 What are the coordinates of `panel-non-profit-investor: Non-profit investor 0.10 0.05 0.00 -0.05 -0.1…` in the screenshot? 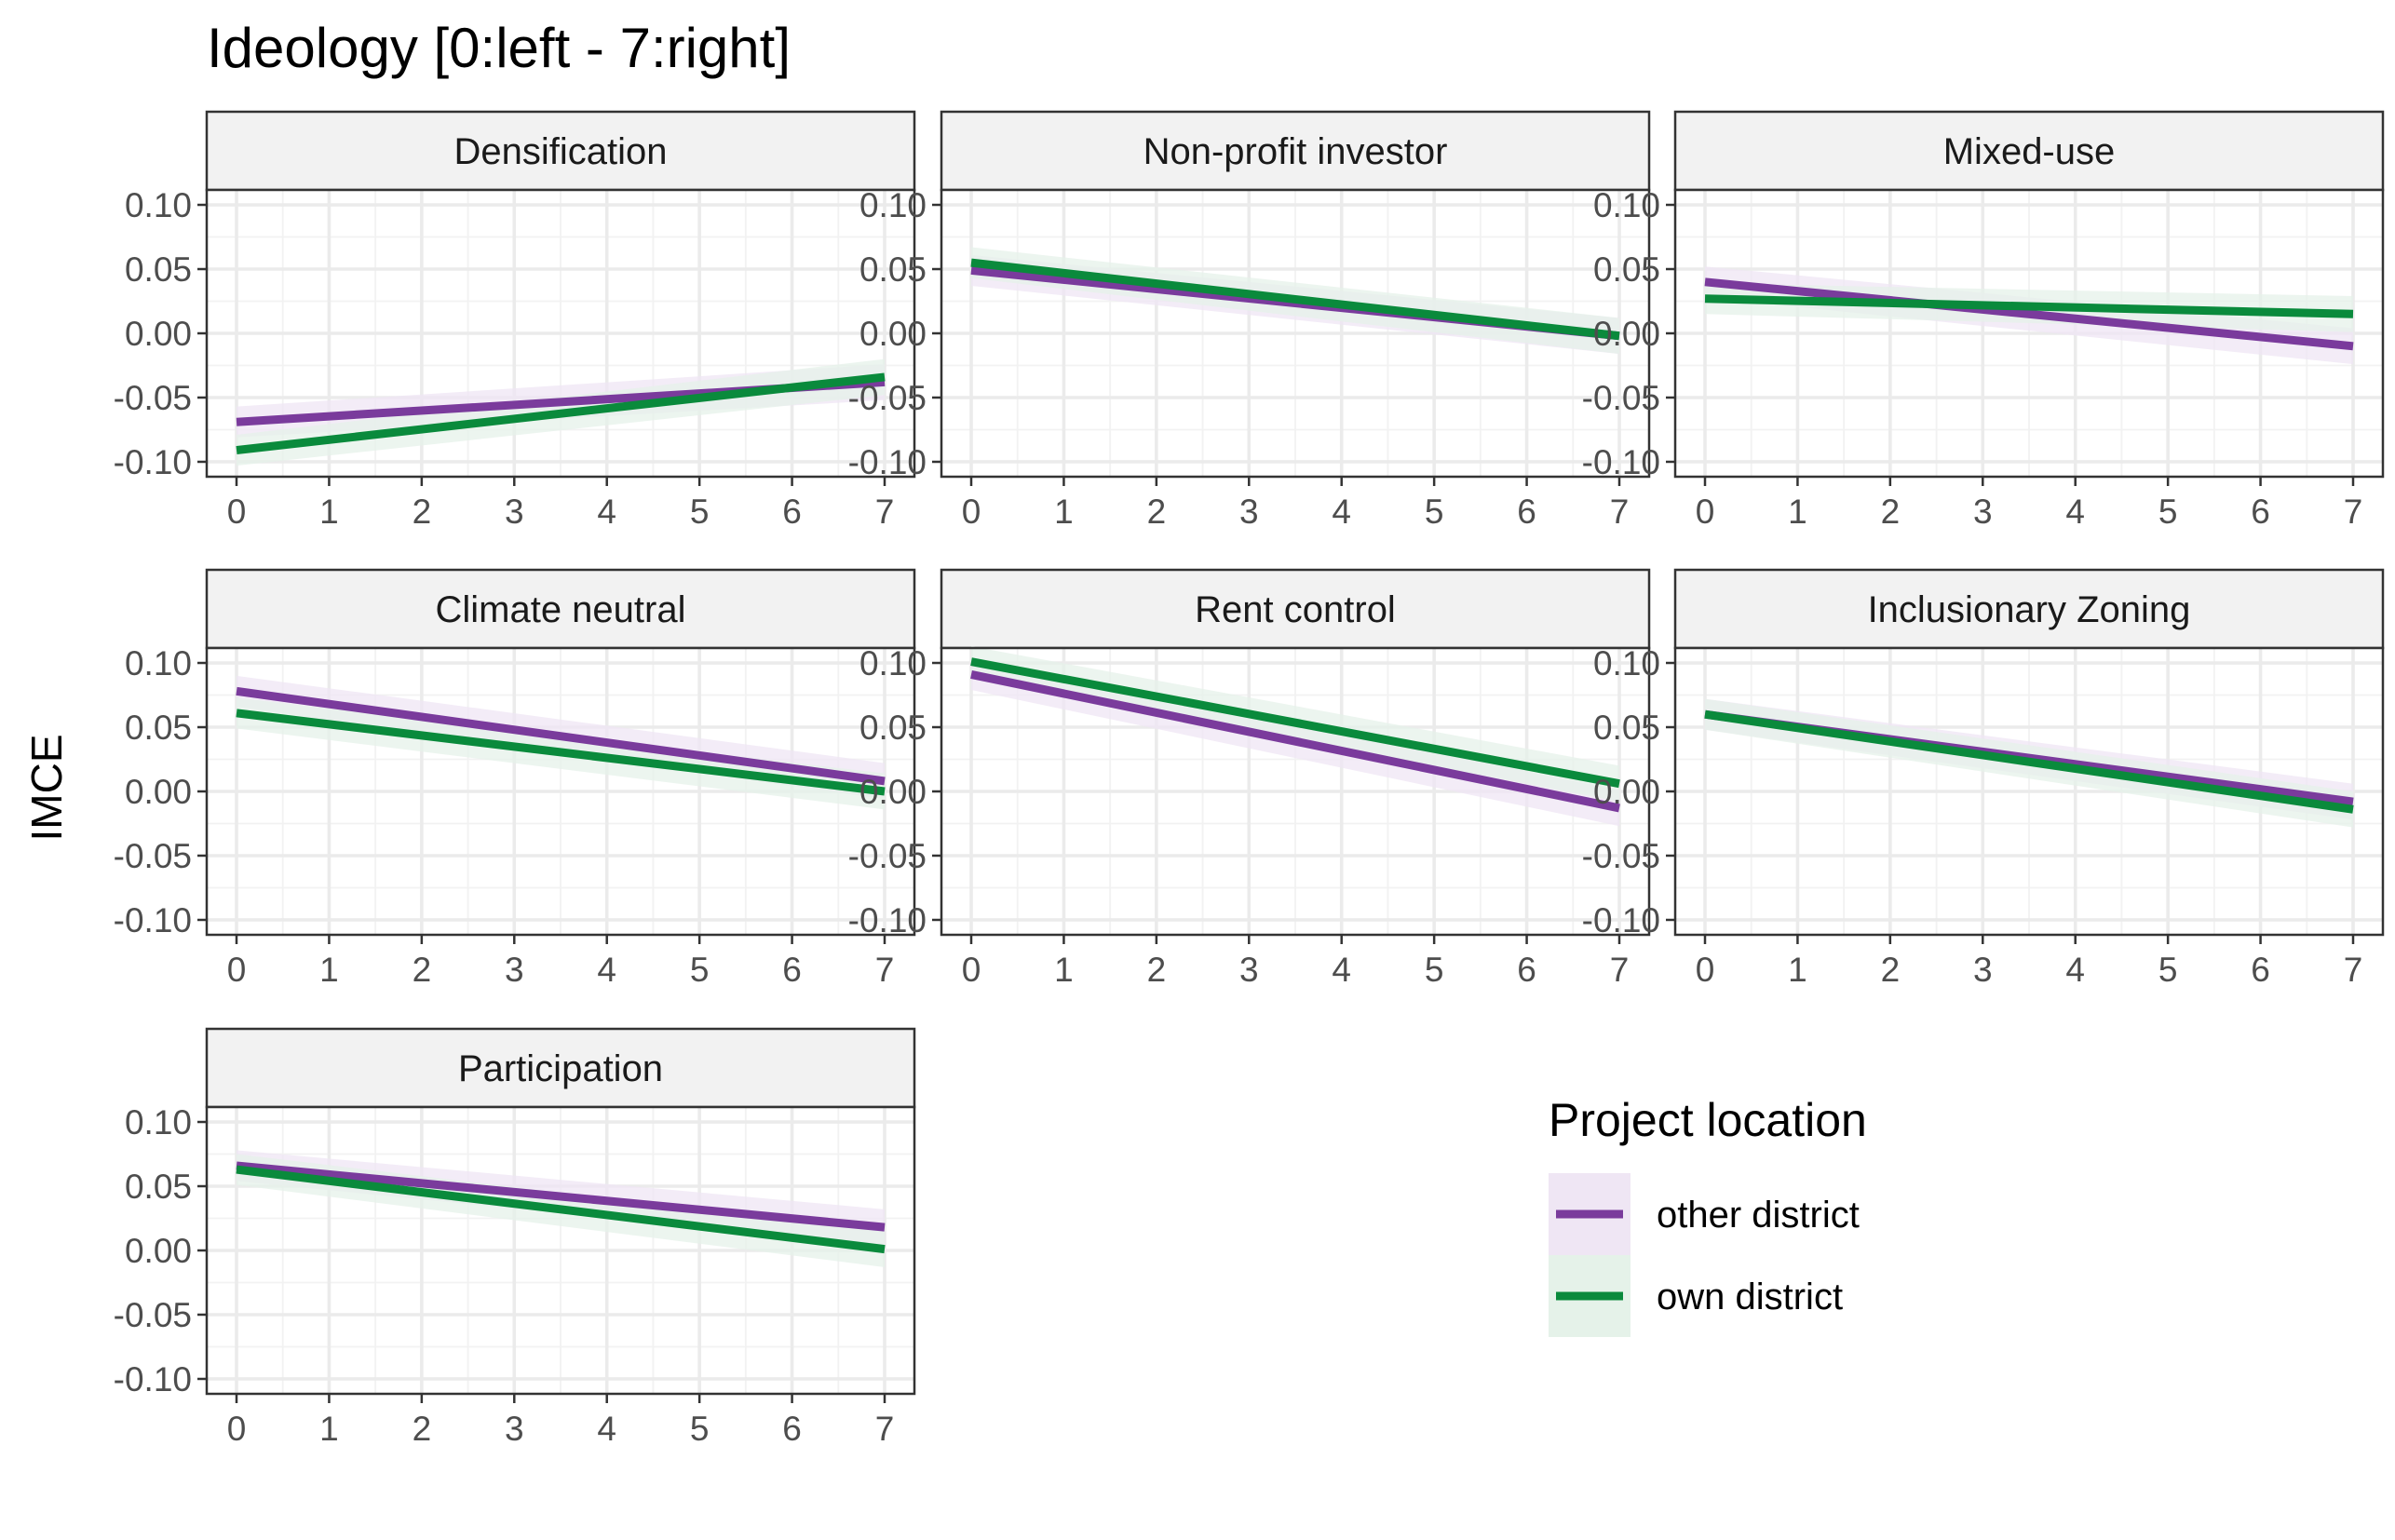 It's located at (1250, 321).